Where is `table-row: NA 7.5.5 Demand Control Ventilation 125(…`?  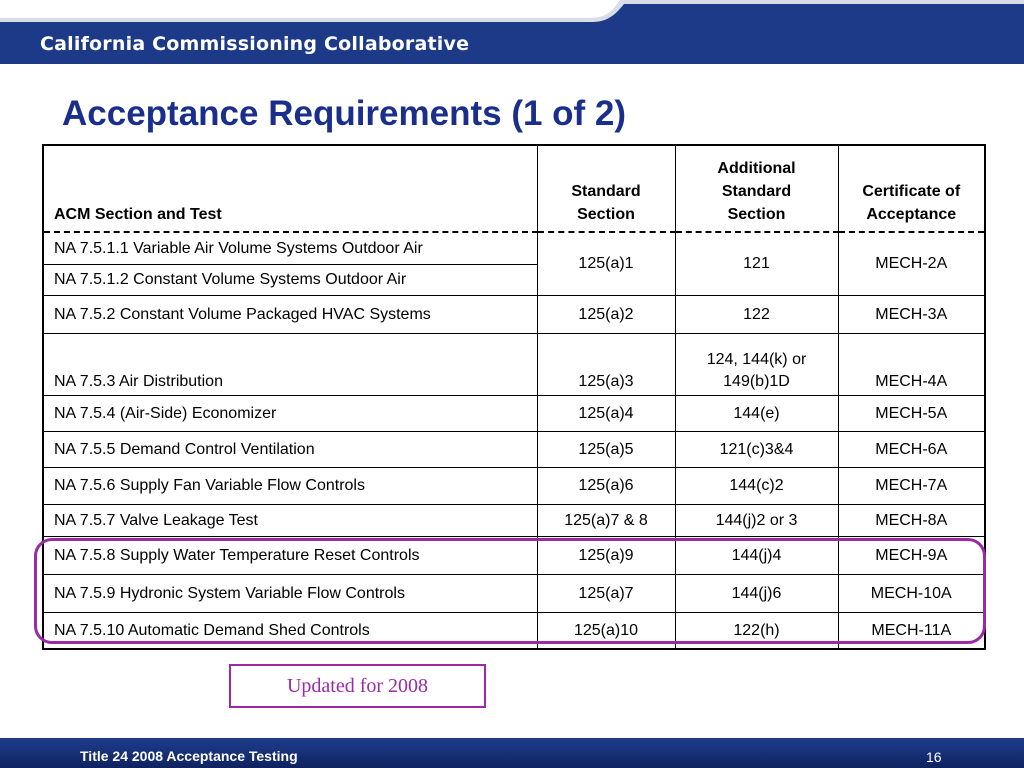 table-row: NA 7.5.5 Demand Control Ventilation 125(… is located at coordinates (514, 449).